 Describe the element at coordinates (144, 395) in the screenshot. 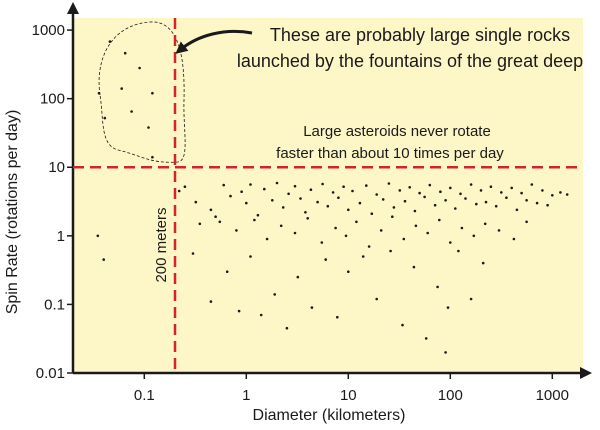

I see `x-tick-label: 0.1` at that location.